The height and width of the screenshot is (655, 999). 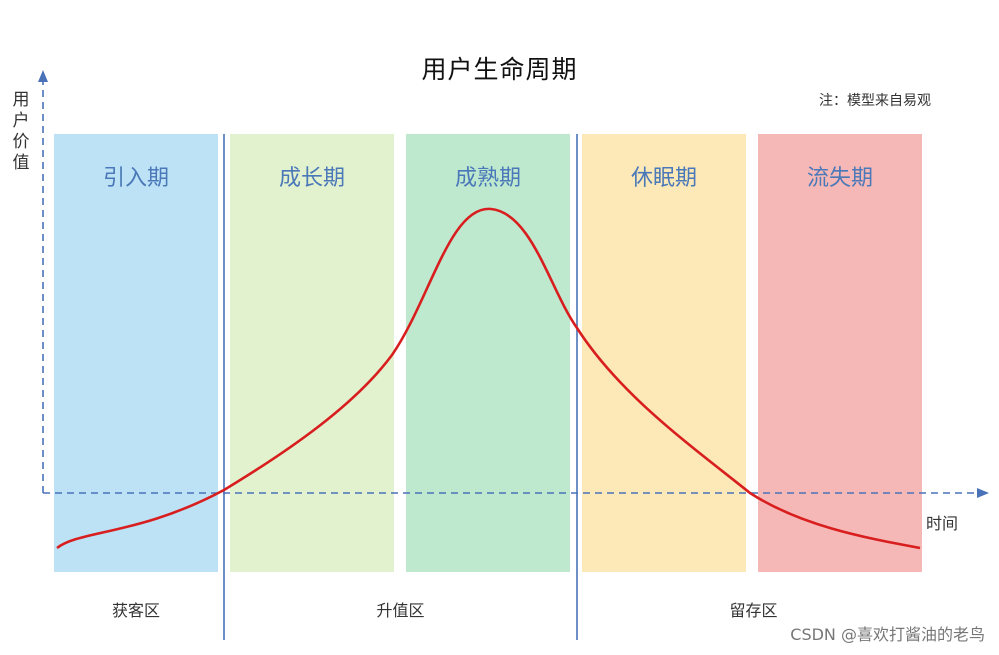 What do you see at coordinates (135, 610) in the screenshot?
I see `zone-label-acquisition: 获客区` at bounding box center [135, 610].